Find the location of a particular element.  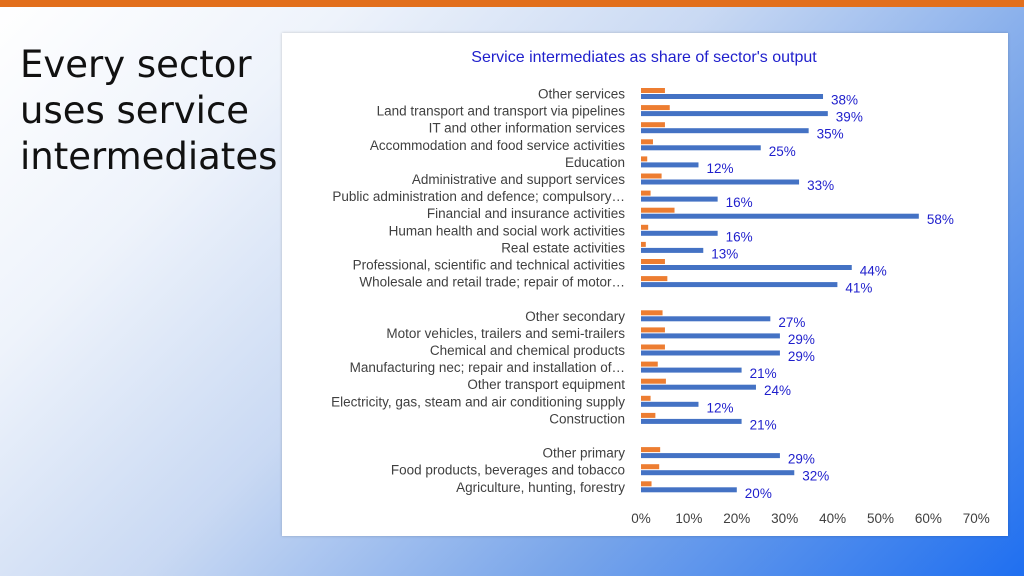

top-accent-bar is located at coordinates (512, 3).